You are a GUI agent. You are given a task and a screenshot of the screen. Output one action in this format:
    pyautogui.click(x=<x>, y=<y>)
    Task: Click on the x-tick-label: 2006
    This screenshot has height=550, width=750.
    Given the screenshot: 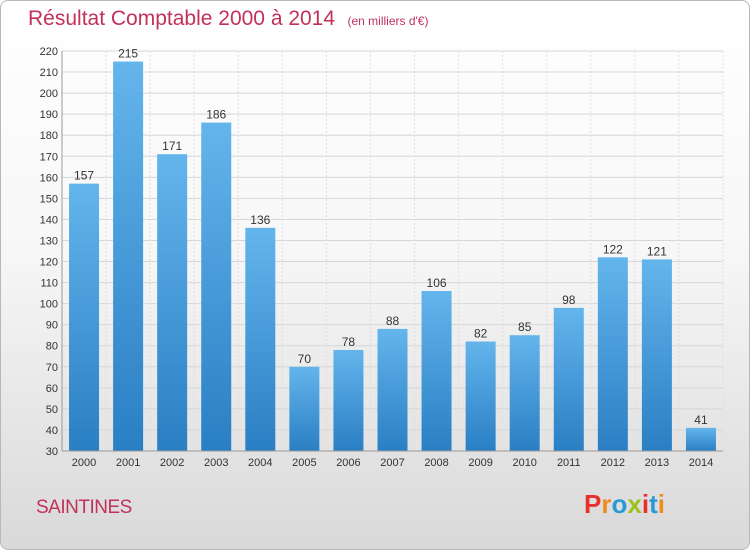 What is the action you would take?
    pyautogui.click(x=348, y=463)
    